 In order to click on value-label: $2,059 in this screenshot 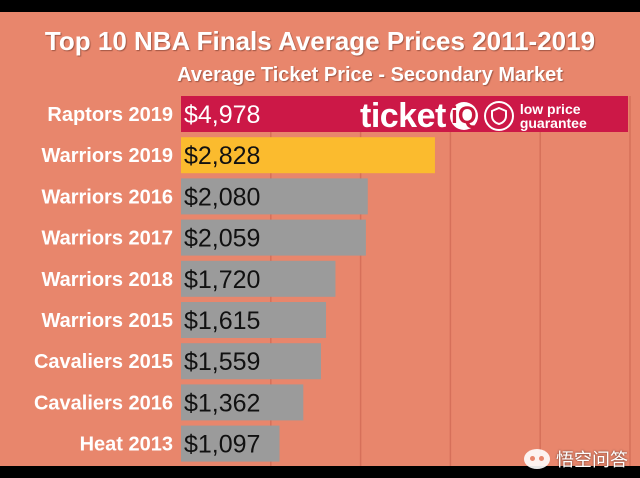, I will do `click(222, 239)`.